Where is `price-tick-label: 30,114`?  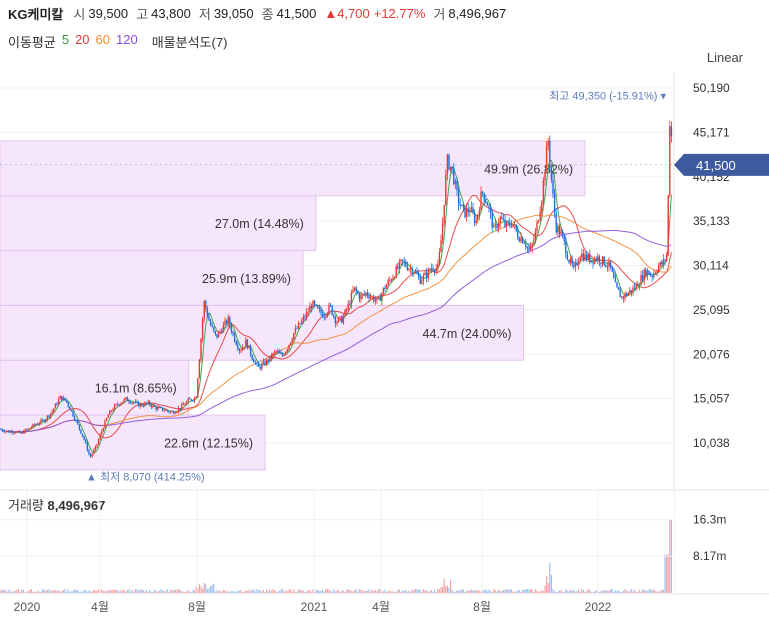 price-tick-label: 30,114 is located at coordinates (711, 266).